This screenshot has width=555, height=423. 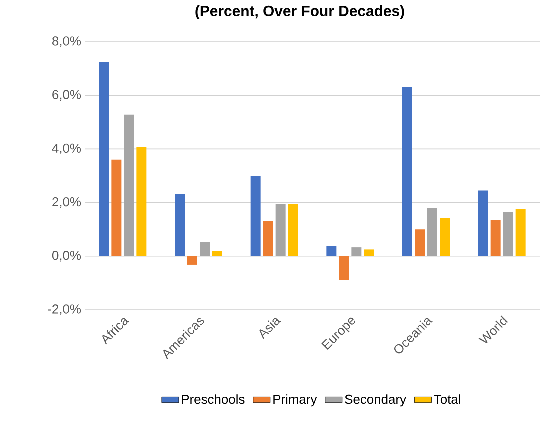 What do you see at coordinates (375, 400) in the screenshot?
I see `legend-label: Secondary` at bounding box center [375, 400].